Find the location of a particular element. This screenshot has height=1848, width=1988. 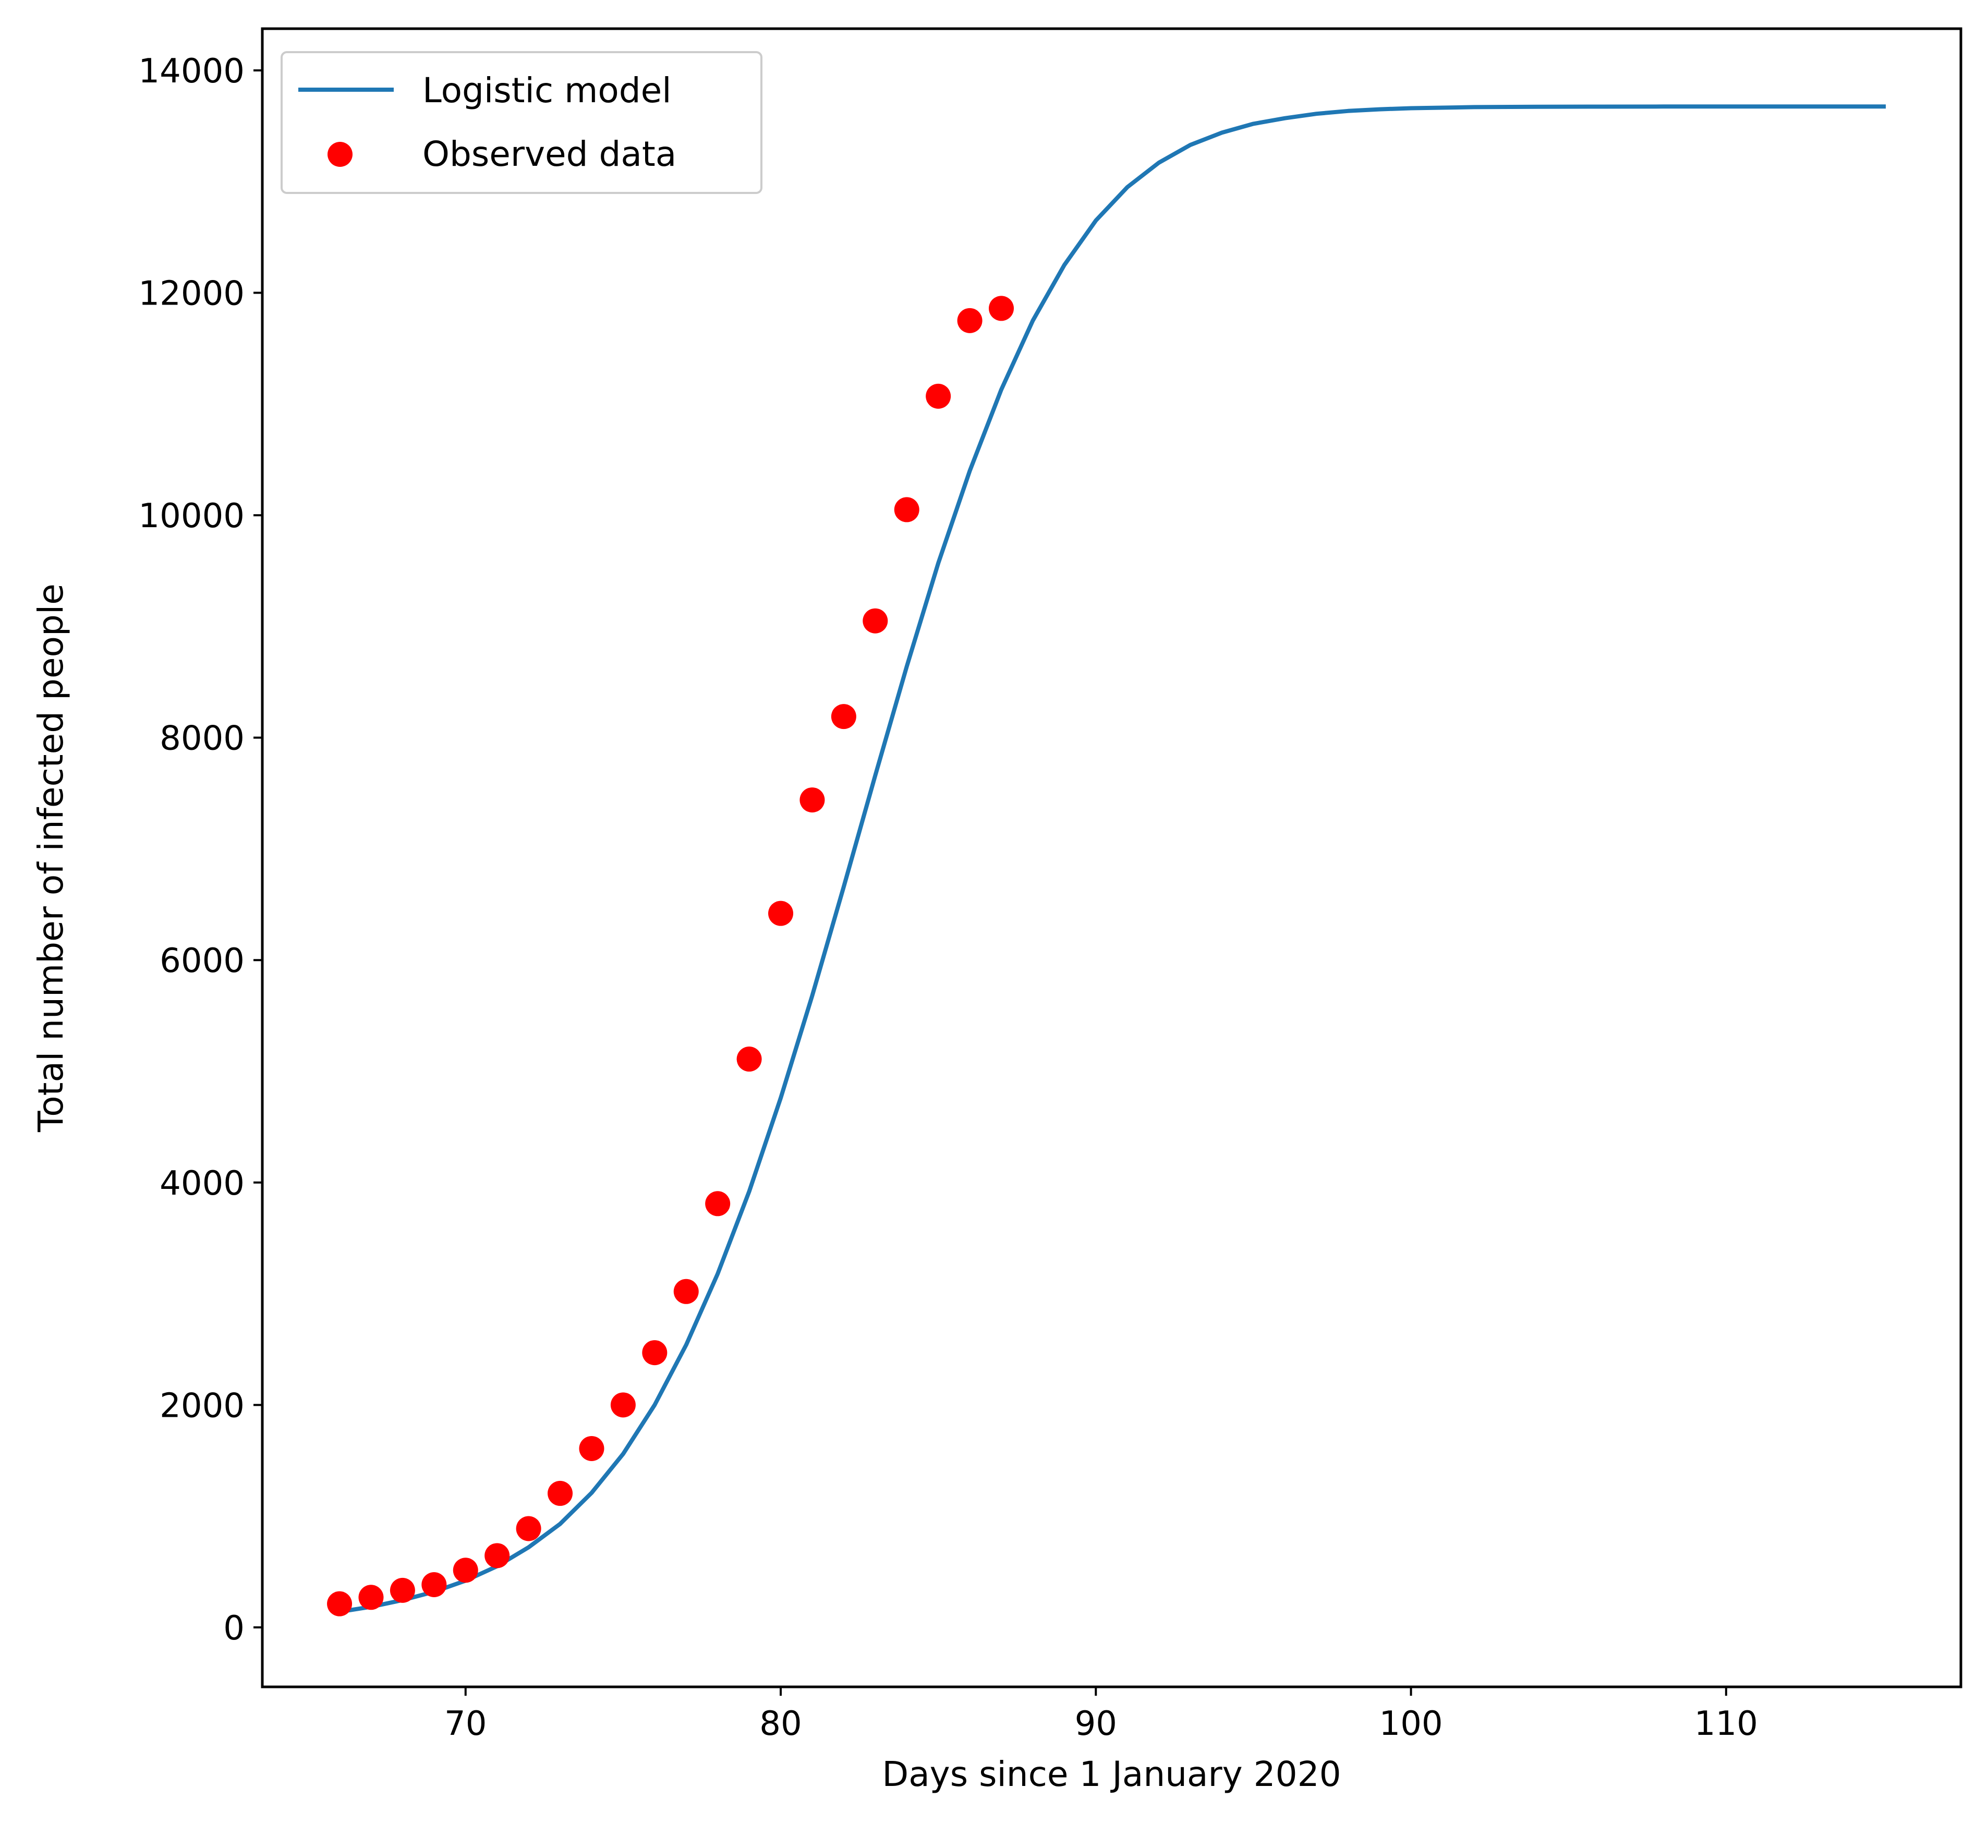

legend-swatch-observed-data is located at coordinates (340, 155).